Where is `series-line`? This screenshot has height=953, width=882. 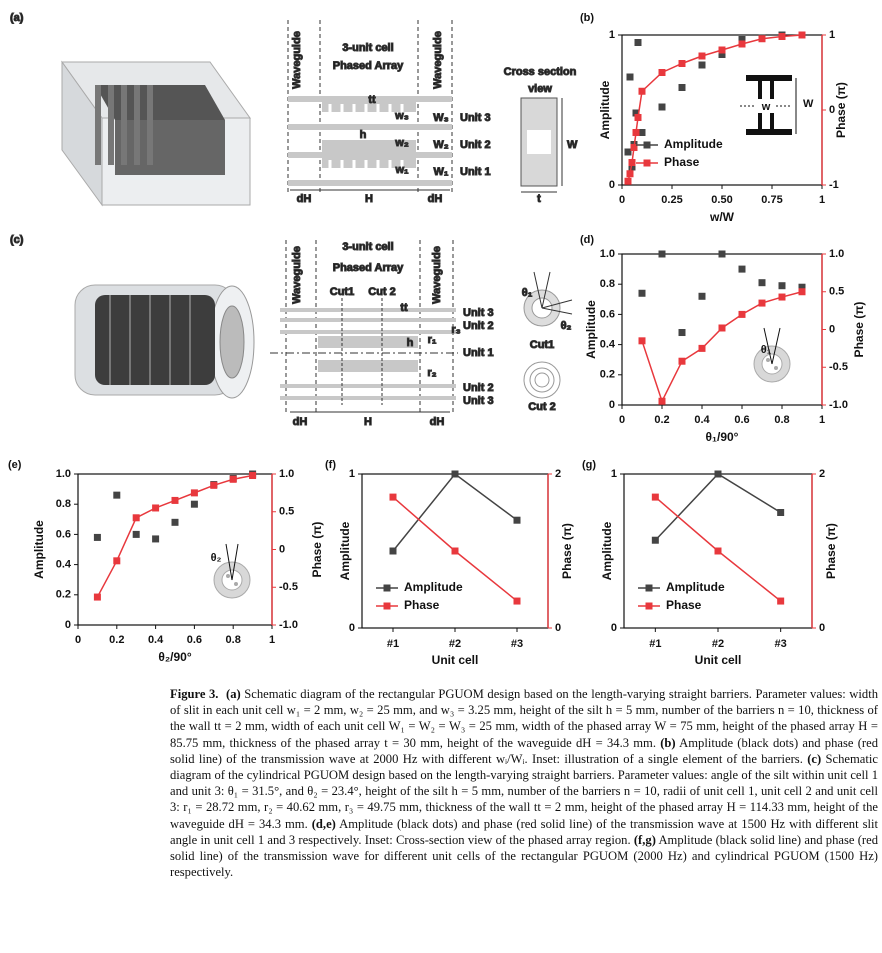
series-line is located at coordinates (722, 347).